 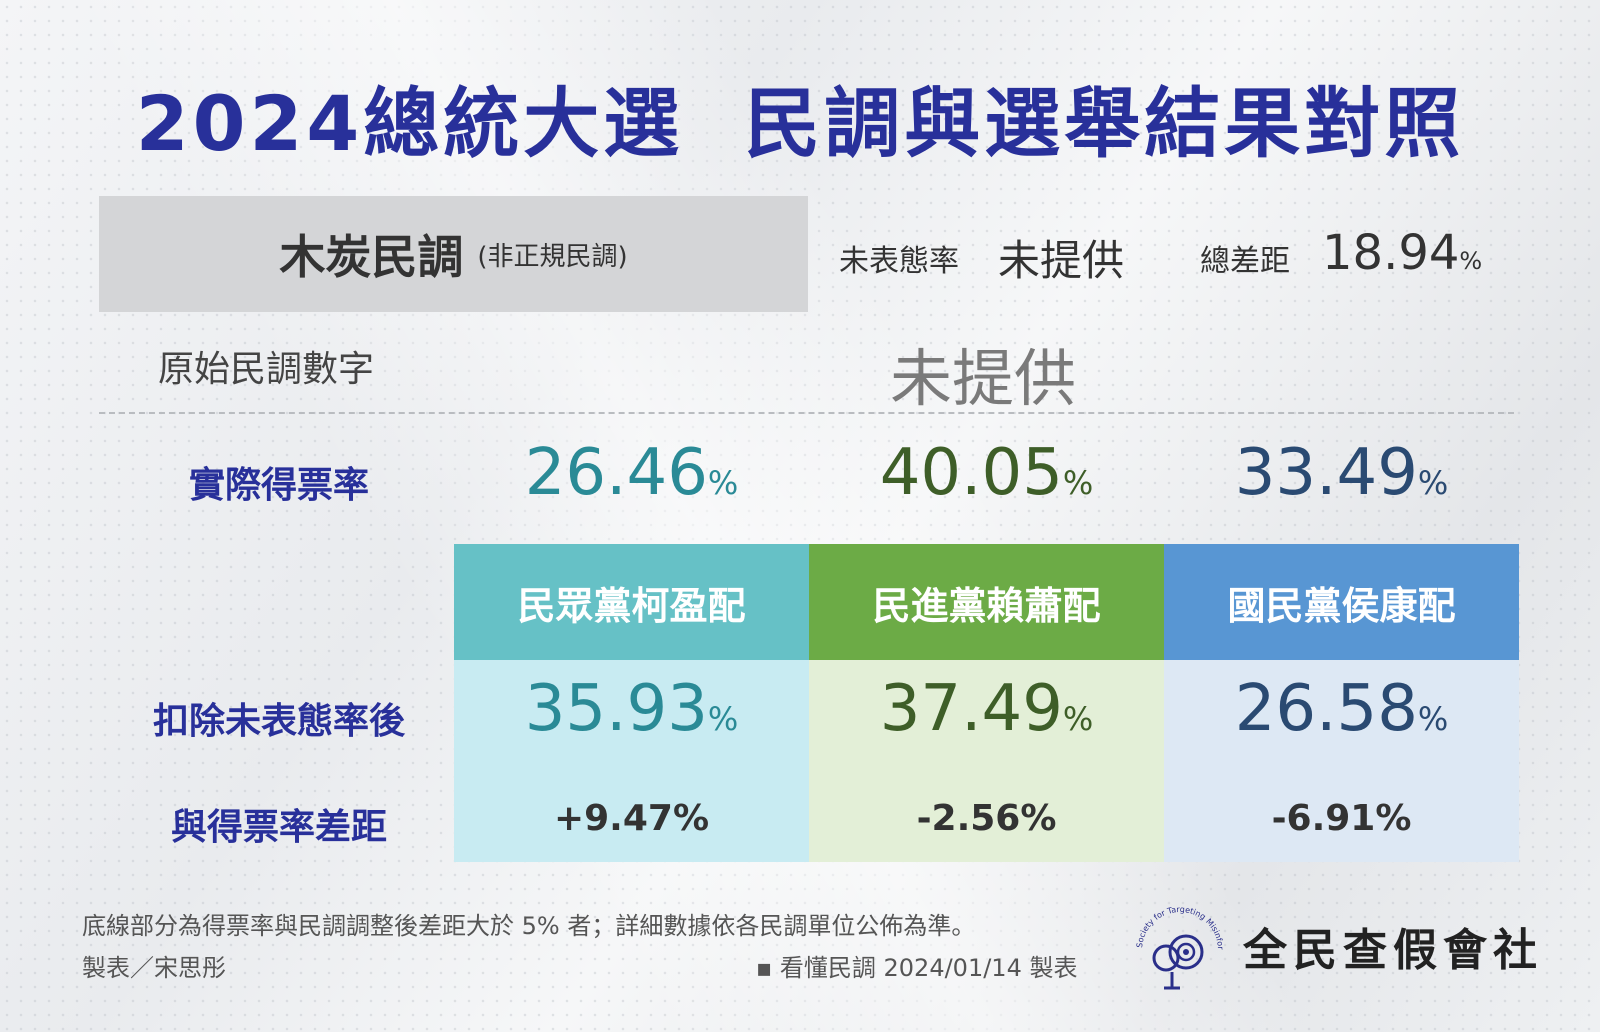 What do you see at coordinates (800, 123) in the screenshot?
I see `chart-title: 2024總統大選 民調與選舉結果對照` at bounding box center [800, 123].